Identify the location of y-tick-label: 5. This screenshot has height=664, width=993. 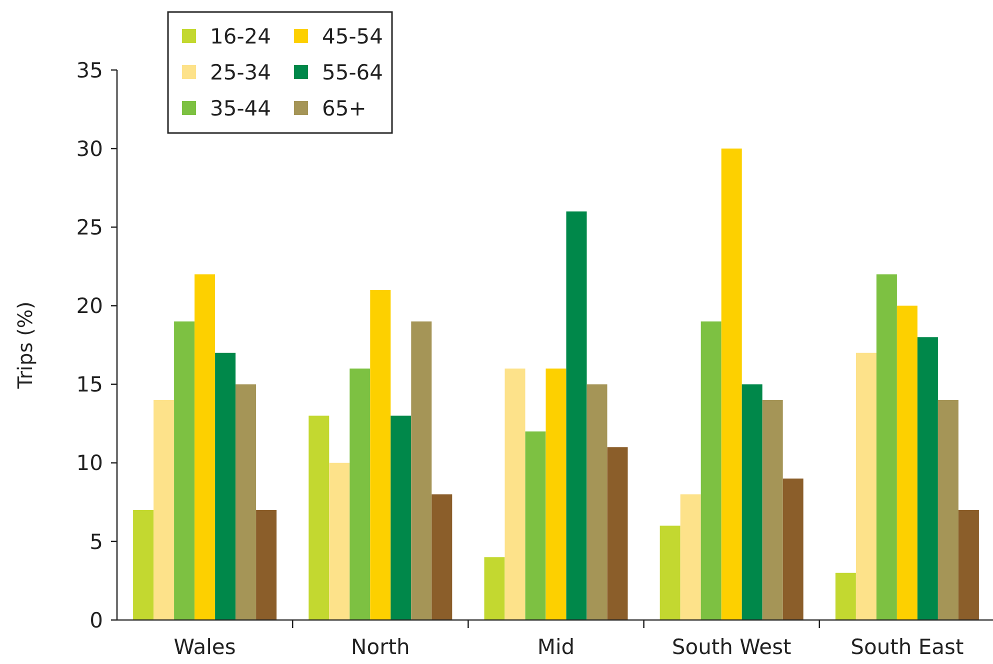
(96, 542).